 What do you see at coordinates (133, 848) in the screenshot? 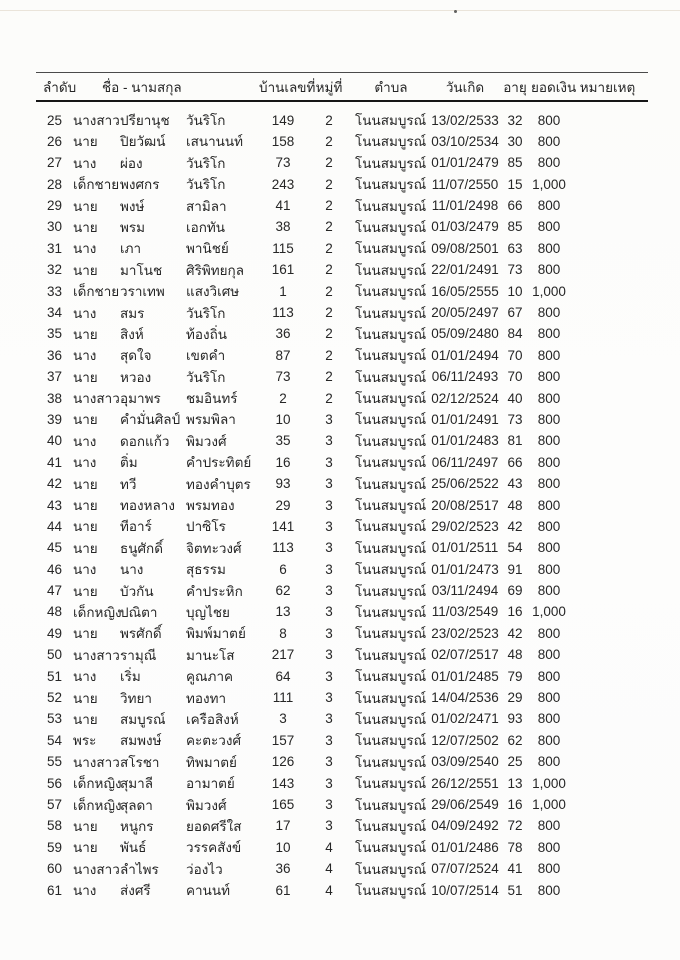
I see `cell-first-name: พันธ์` at bounding box center [133, 848].